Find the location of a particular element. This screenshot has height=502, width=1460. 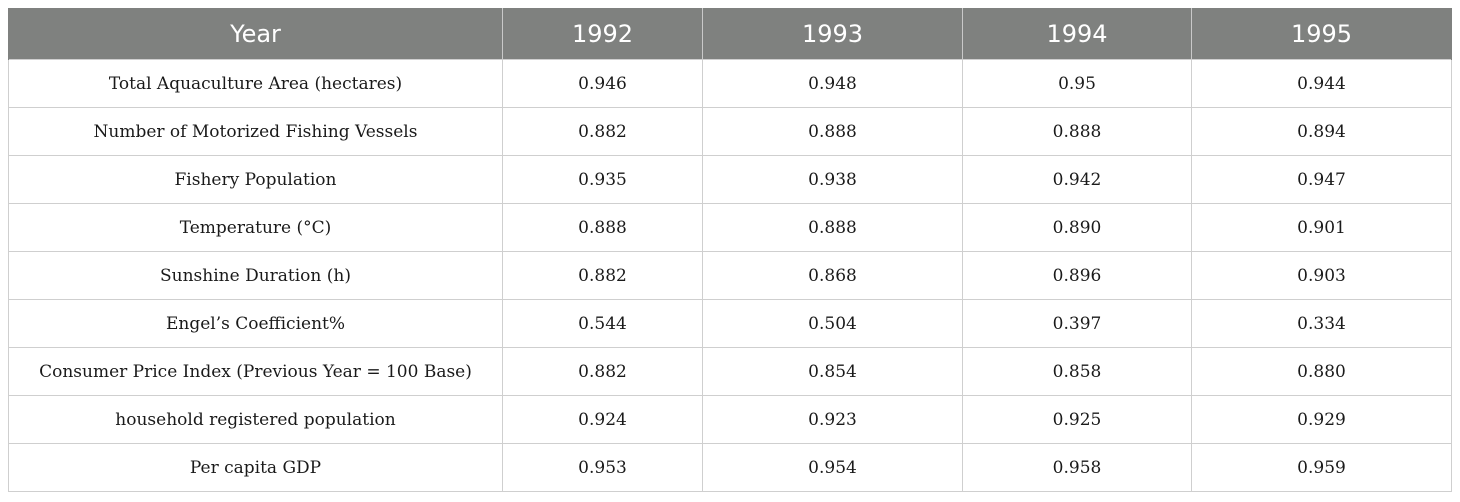

table-cell: 0.929 is located at coordinates (1321, 419).